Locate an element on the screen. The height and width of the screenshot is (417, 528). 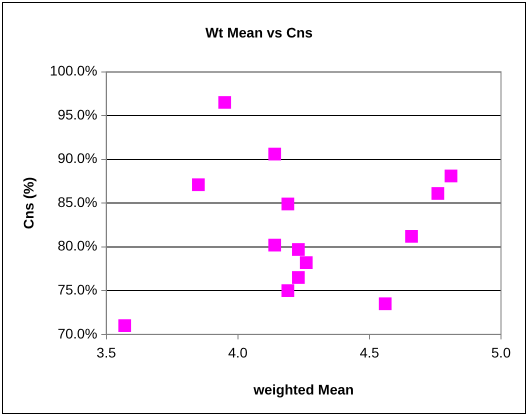
y-tick-label: 100.0% is located at coordinates (74, 70).